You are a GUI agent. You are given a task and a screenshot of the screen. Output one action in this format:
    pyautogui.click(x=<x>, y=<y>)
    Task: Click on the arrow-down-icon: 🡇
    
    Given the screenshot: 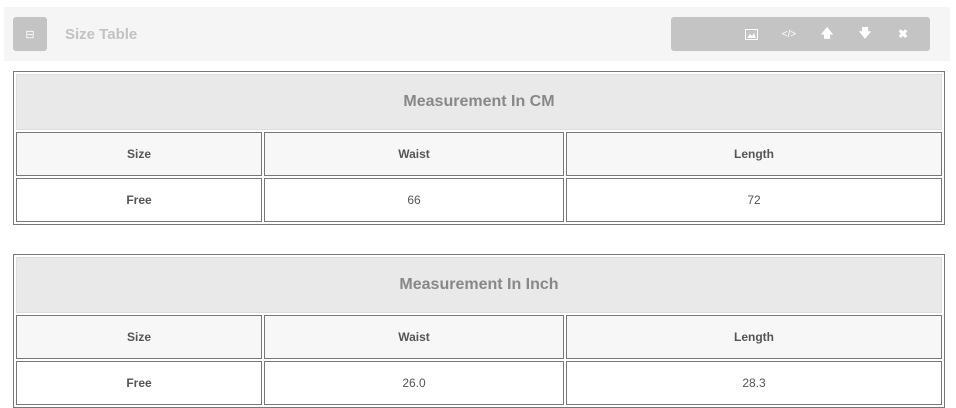 What is the action you would take?
    pyautogui.click(x=865, y=32)
    